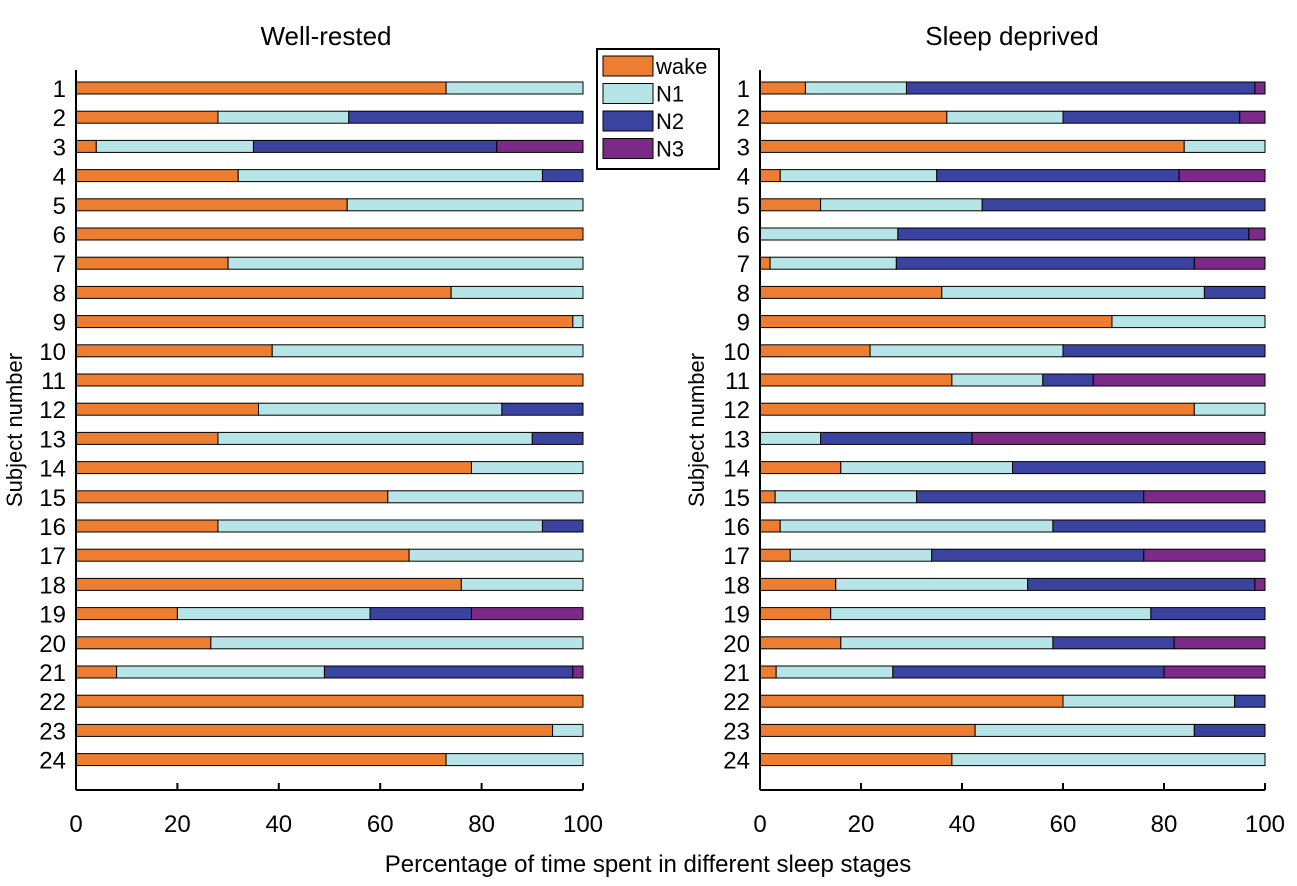  What do you see at coordinates (628, 93) in the screenshot?
I see `legend-swatch-N1` at bounding box center [628, 93].